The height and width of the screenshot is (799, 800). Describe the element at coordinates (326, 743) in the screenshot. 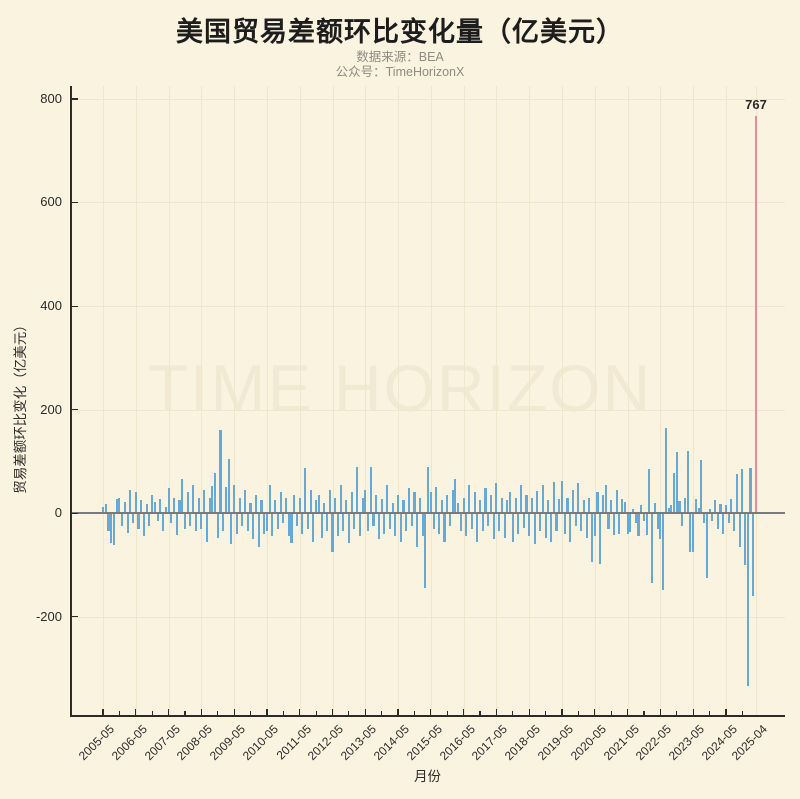

I see `x-tick-label: 2012-05` at that location.